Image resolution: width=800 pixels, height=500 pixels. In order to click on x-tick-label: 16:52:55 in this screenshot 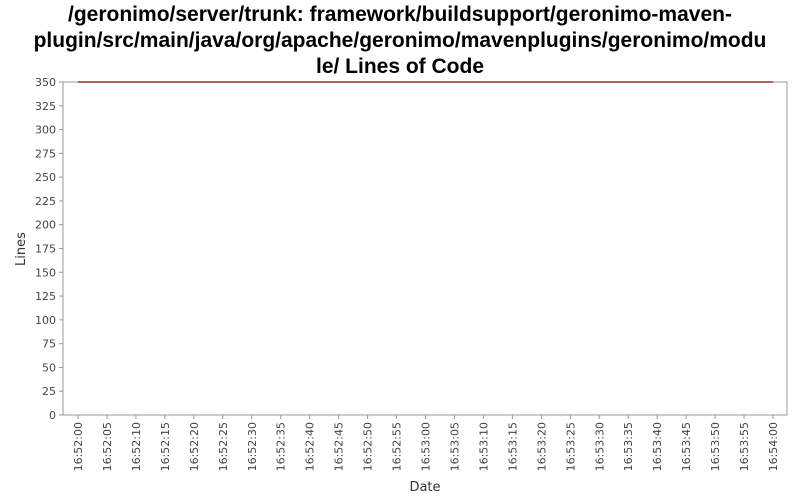, I will do `click(397, 446)`.